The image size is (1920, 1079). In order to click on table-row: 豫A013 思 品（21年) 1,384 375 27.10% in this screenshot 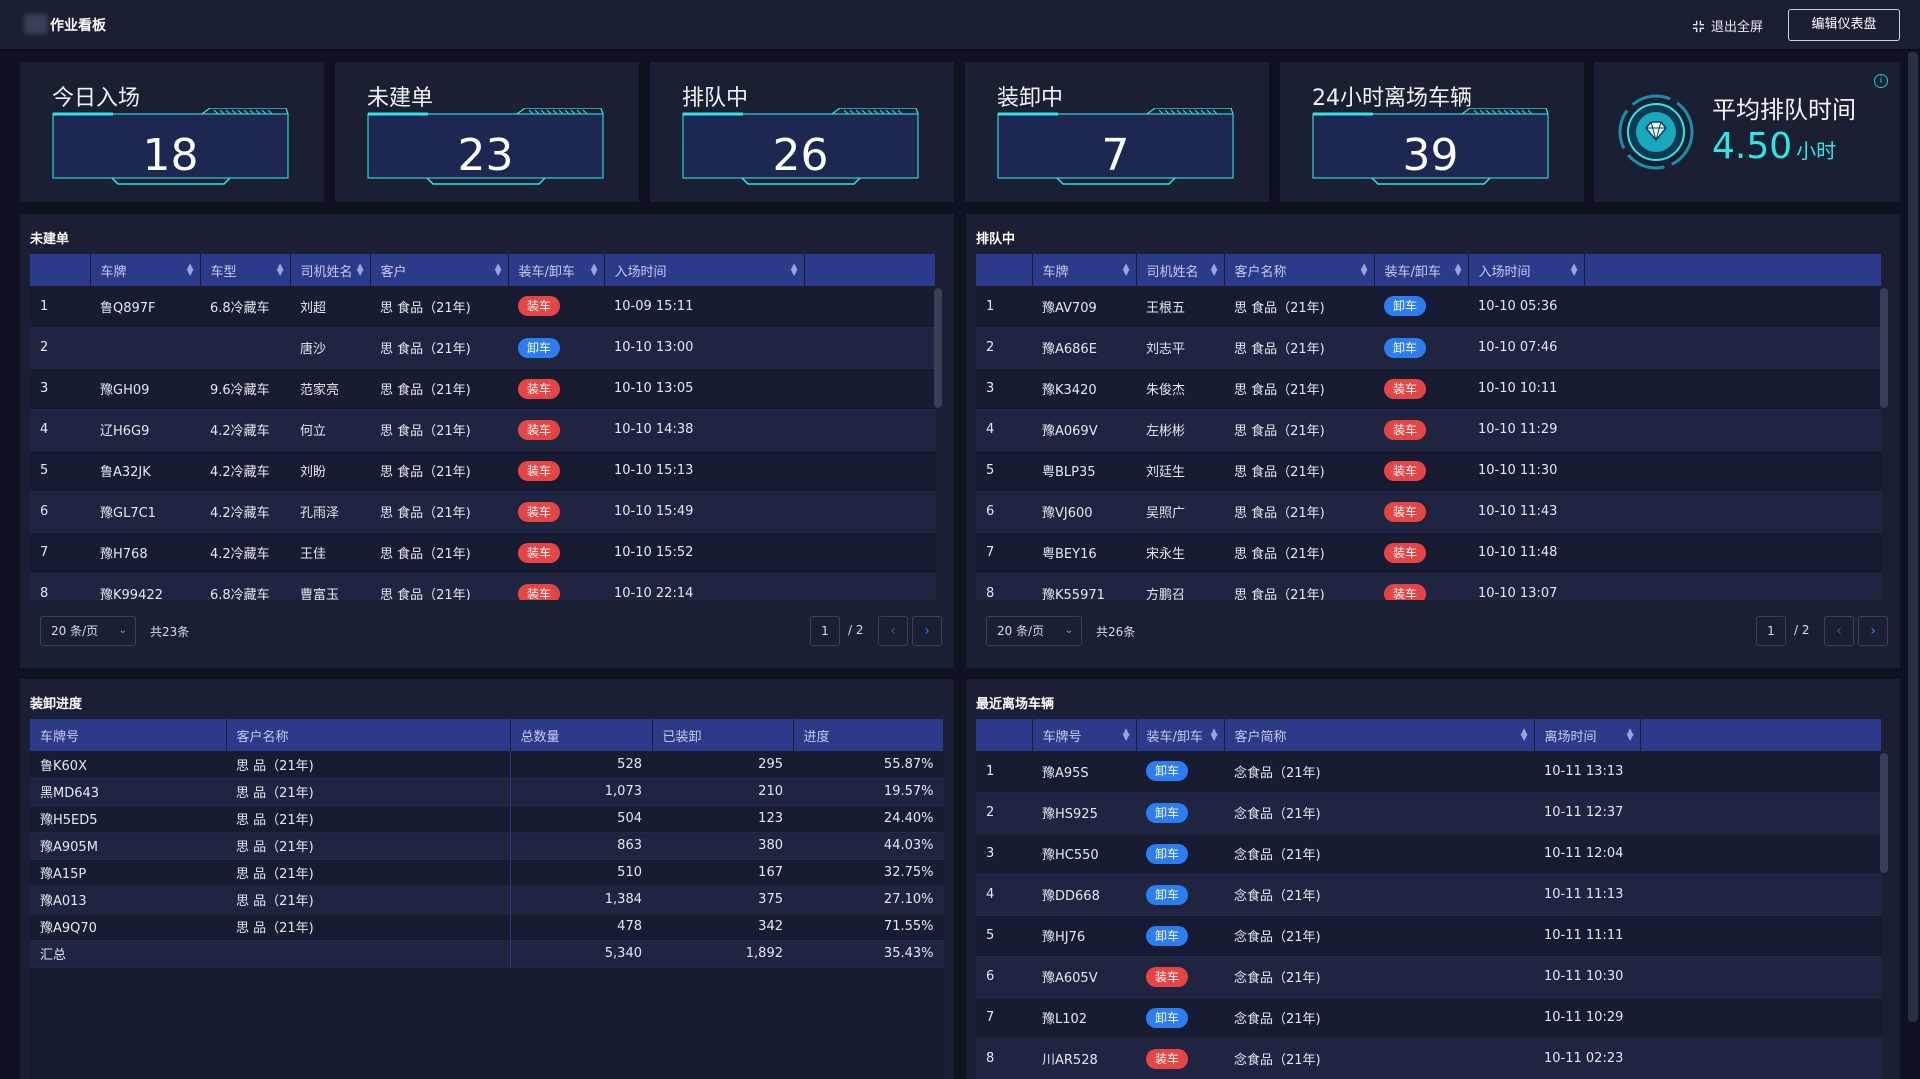, I will do `click(487, 900)`.